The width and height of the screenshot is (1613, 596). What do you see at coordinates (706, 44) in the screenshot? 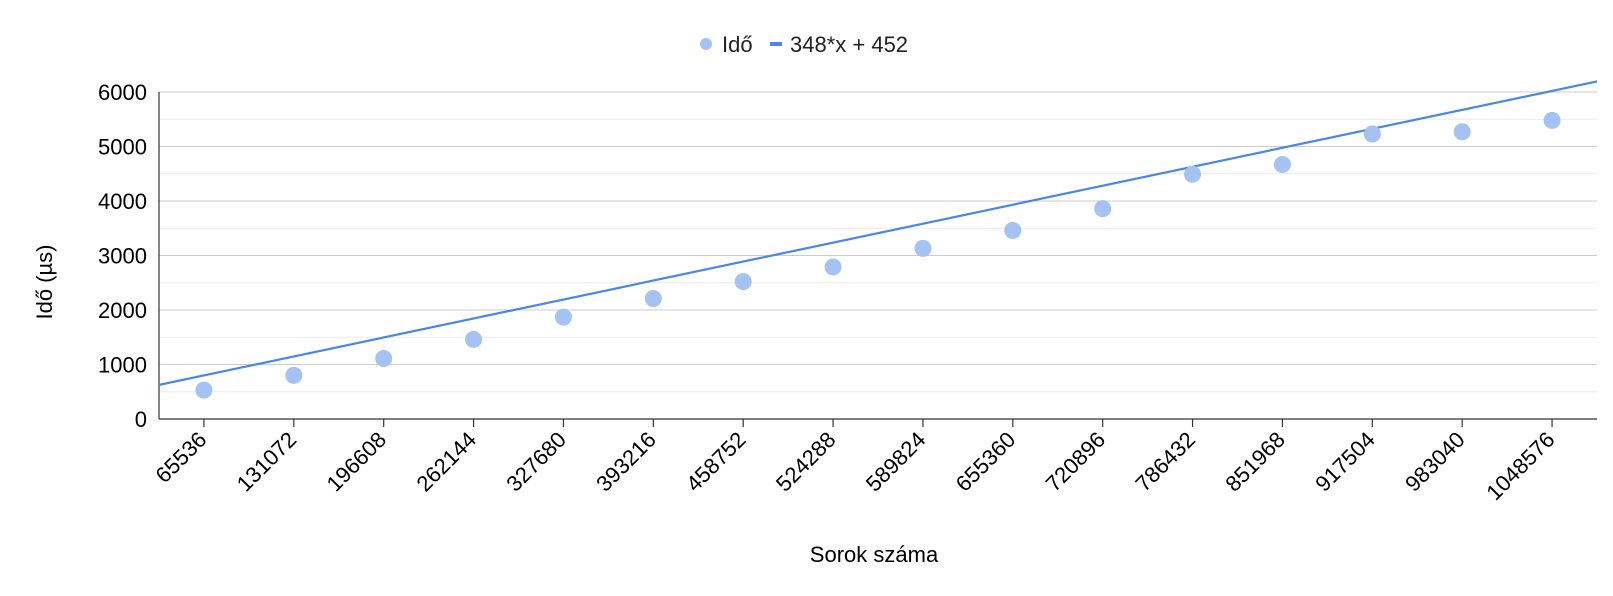
I see `legend-series-marker` at bounding box center [706, 44].